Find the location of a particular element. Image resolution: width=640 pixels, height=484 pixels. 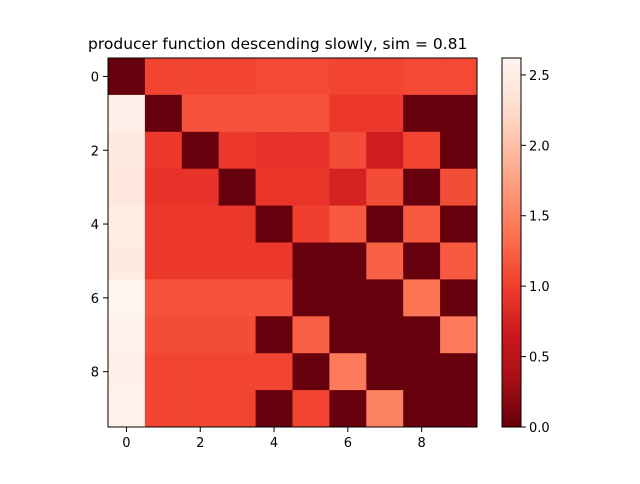

heatmap-cell-r3-c7 is located at coordinates (385, 187).